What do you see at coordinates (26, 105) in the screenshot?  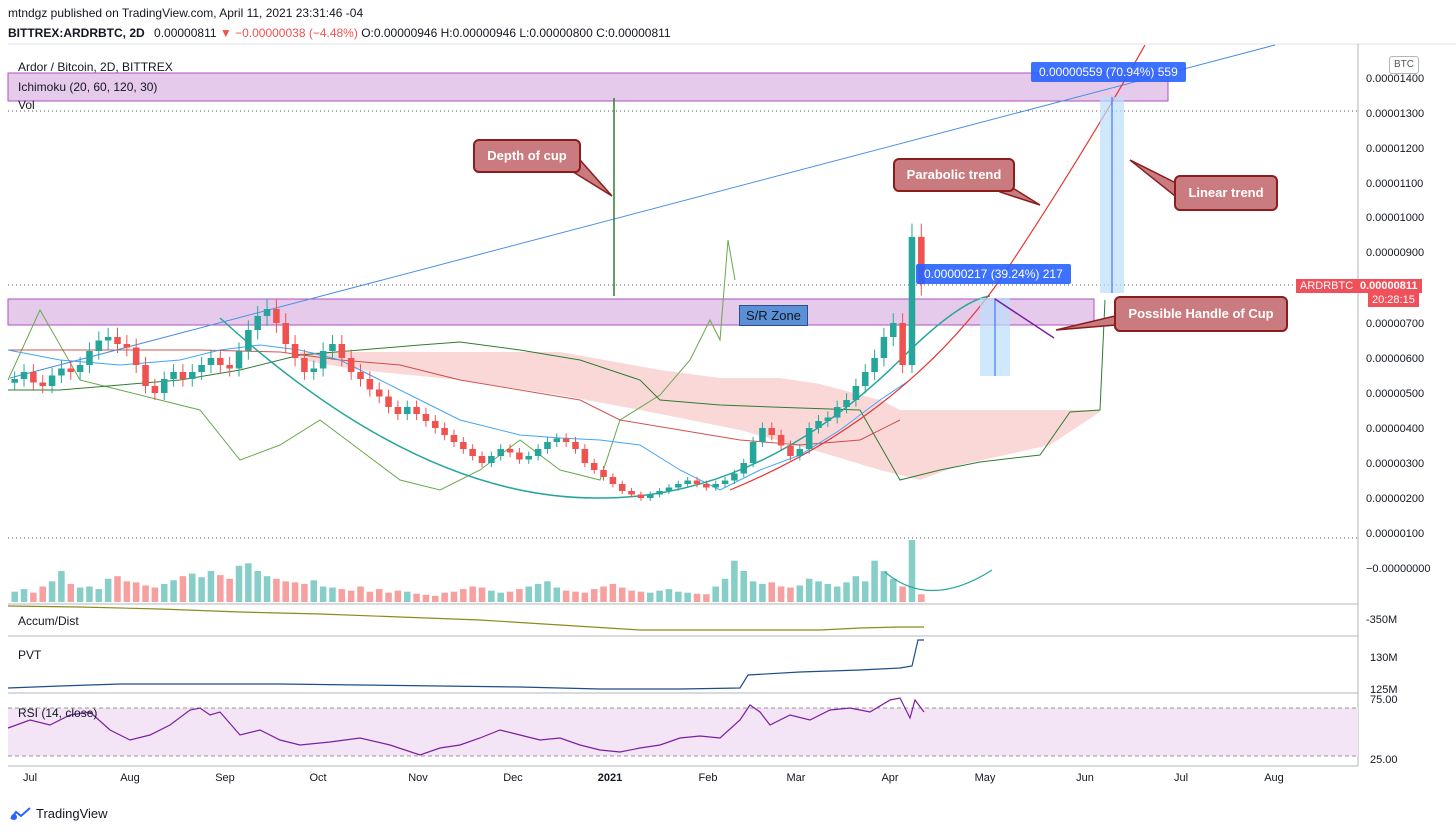 I see `vol-label: Vol` at bounding box center [26, 105].